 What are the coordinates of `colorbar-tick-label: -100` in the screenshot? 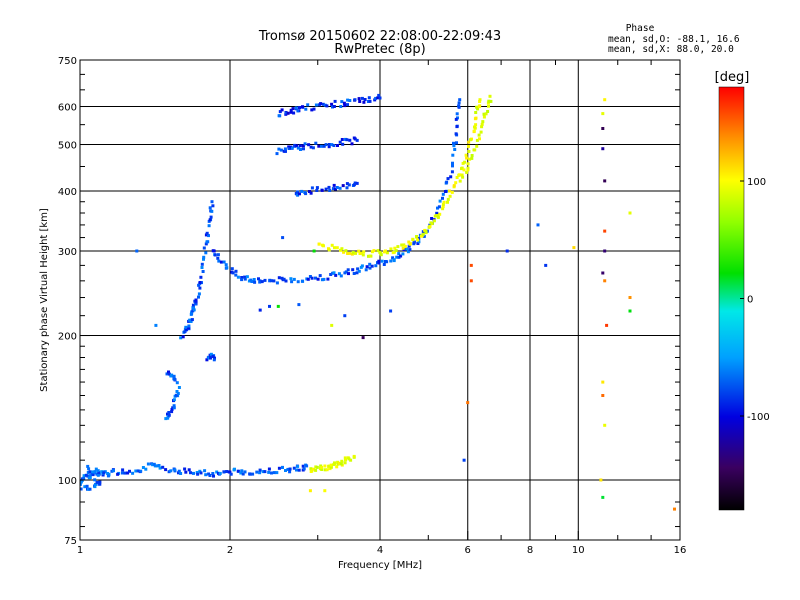 It's located at (758, 417).